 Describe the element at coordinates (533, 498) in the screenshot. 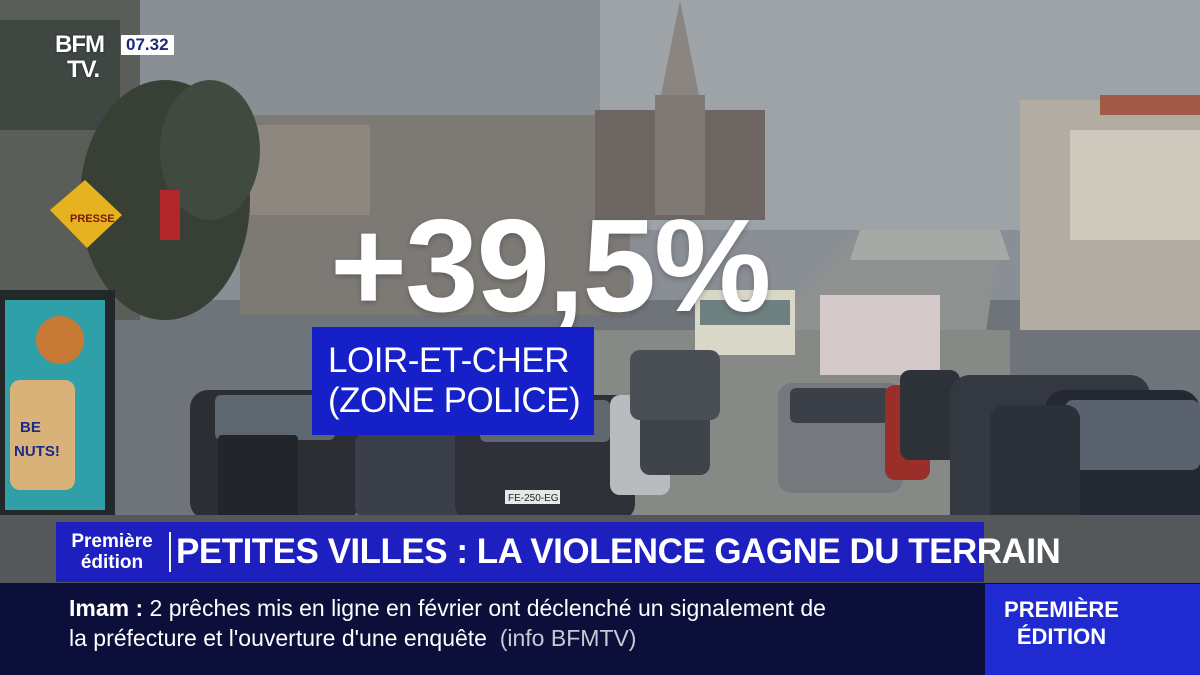

I see `license-plate: FE-250-EG` at that location.